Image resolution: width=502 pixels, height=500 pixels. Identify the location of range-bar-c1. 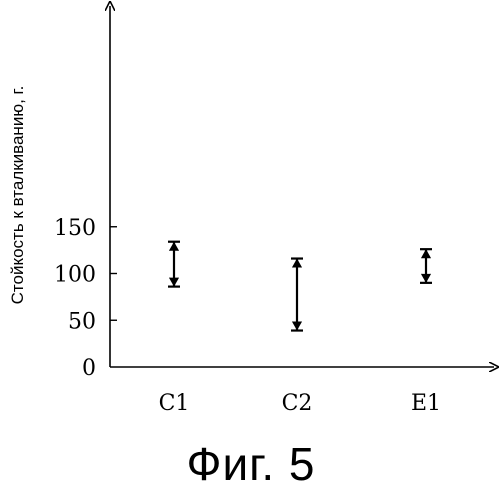
(174, 264).